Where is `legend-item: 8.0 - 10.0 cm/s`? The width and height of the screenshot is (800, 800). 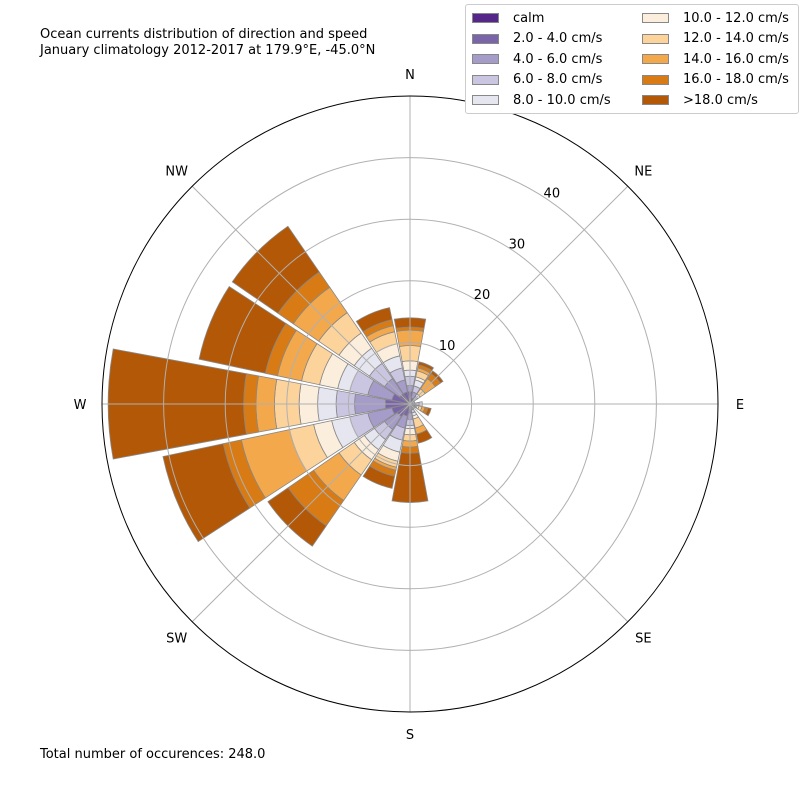 legend-item: 8.0 - 10.0 cm/s is located at coordinates (541, 100).